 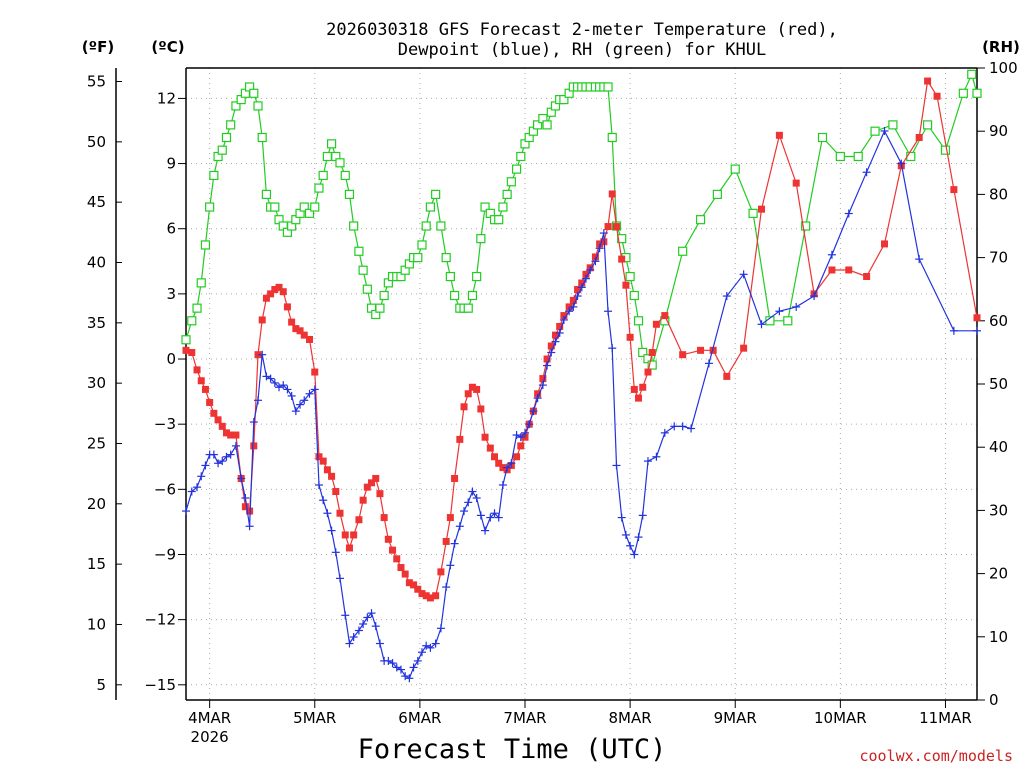 I want to click on x-tick-label: 11MAR, so click(x=945, y=718).